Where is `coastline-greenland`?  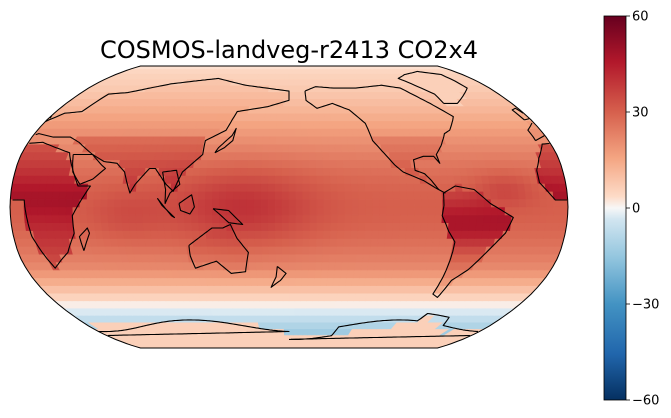 coastline-greenland is located at coordinates (432, 87).